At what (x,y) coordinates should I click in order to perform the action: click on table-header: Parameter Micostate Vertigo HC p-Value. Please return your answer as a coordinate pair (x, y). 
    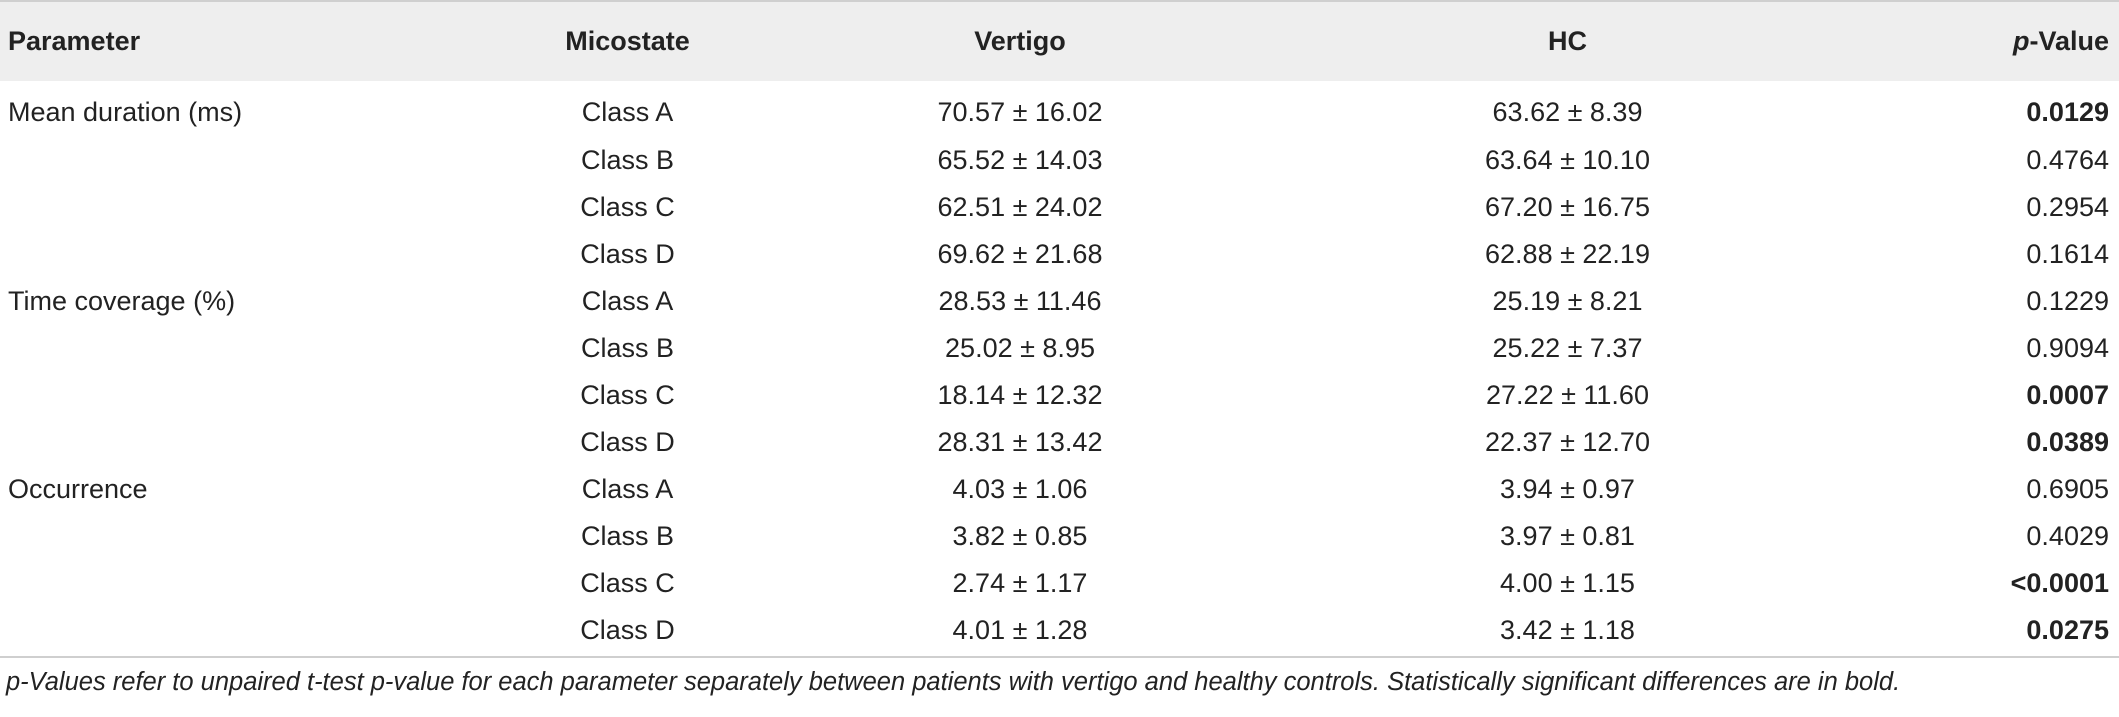
    Looking at the image, I should click on (1059, 41).